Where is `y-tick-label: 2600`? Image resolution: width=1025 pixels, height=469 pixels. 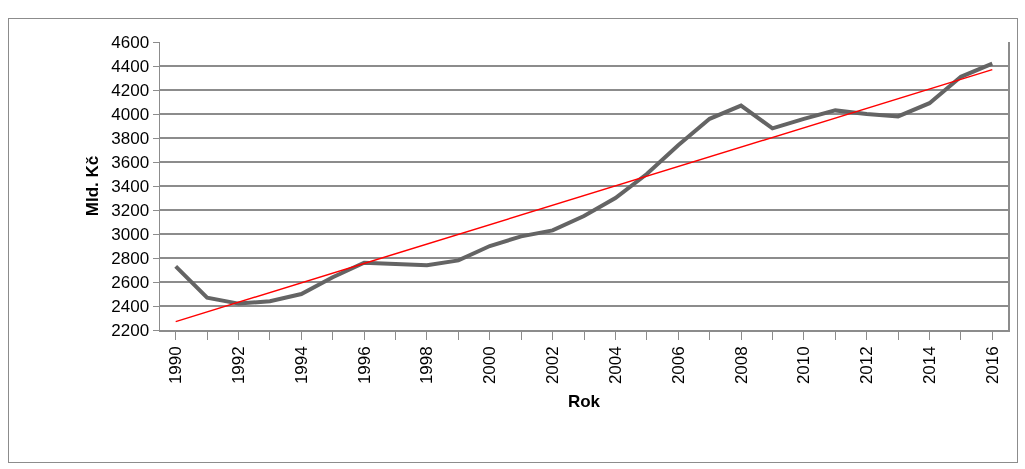
y-tick-label: 2600 is located at coordinates (130, 282).